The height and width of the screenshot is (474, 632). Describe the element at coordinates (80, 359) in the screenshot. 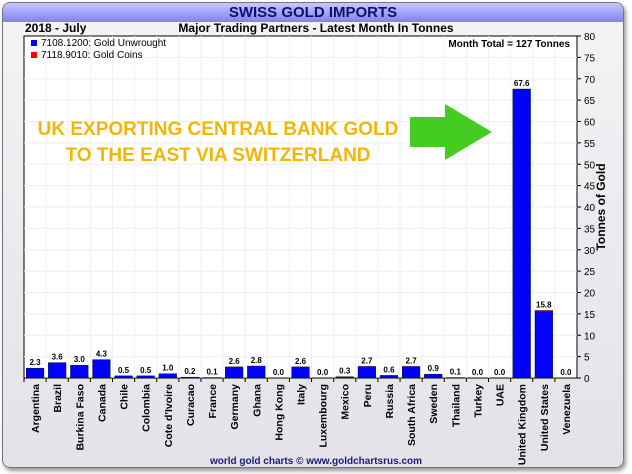

I see `data-label: 3.0` at that location.